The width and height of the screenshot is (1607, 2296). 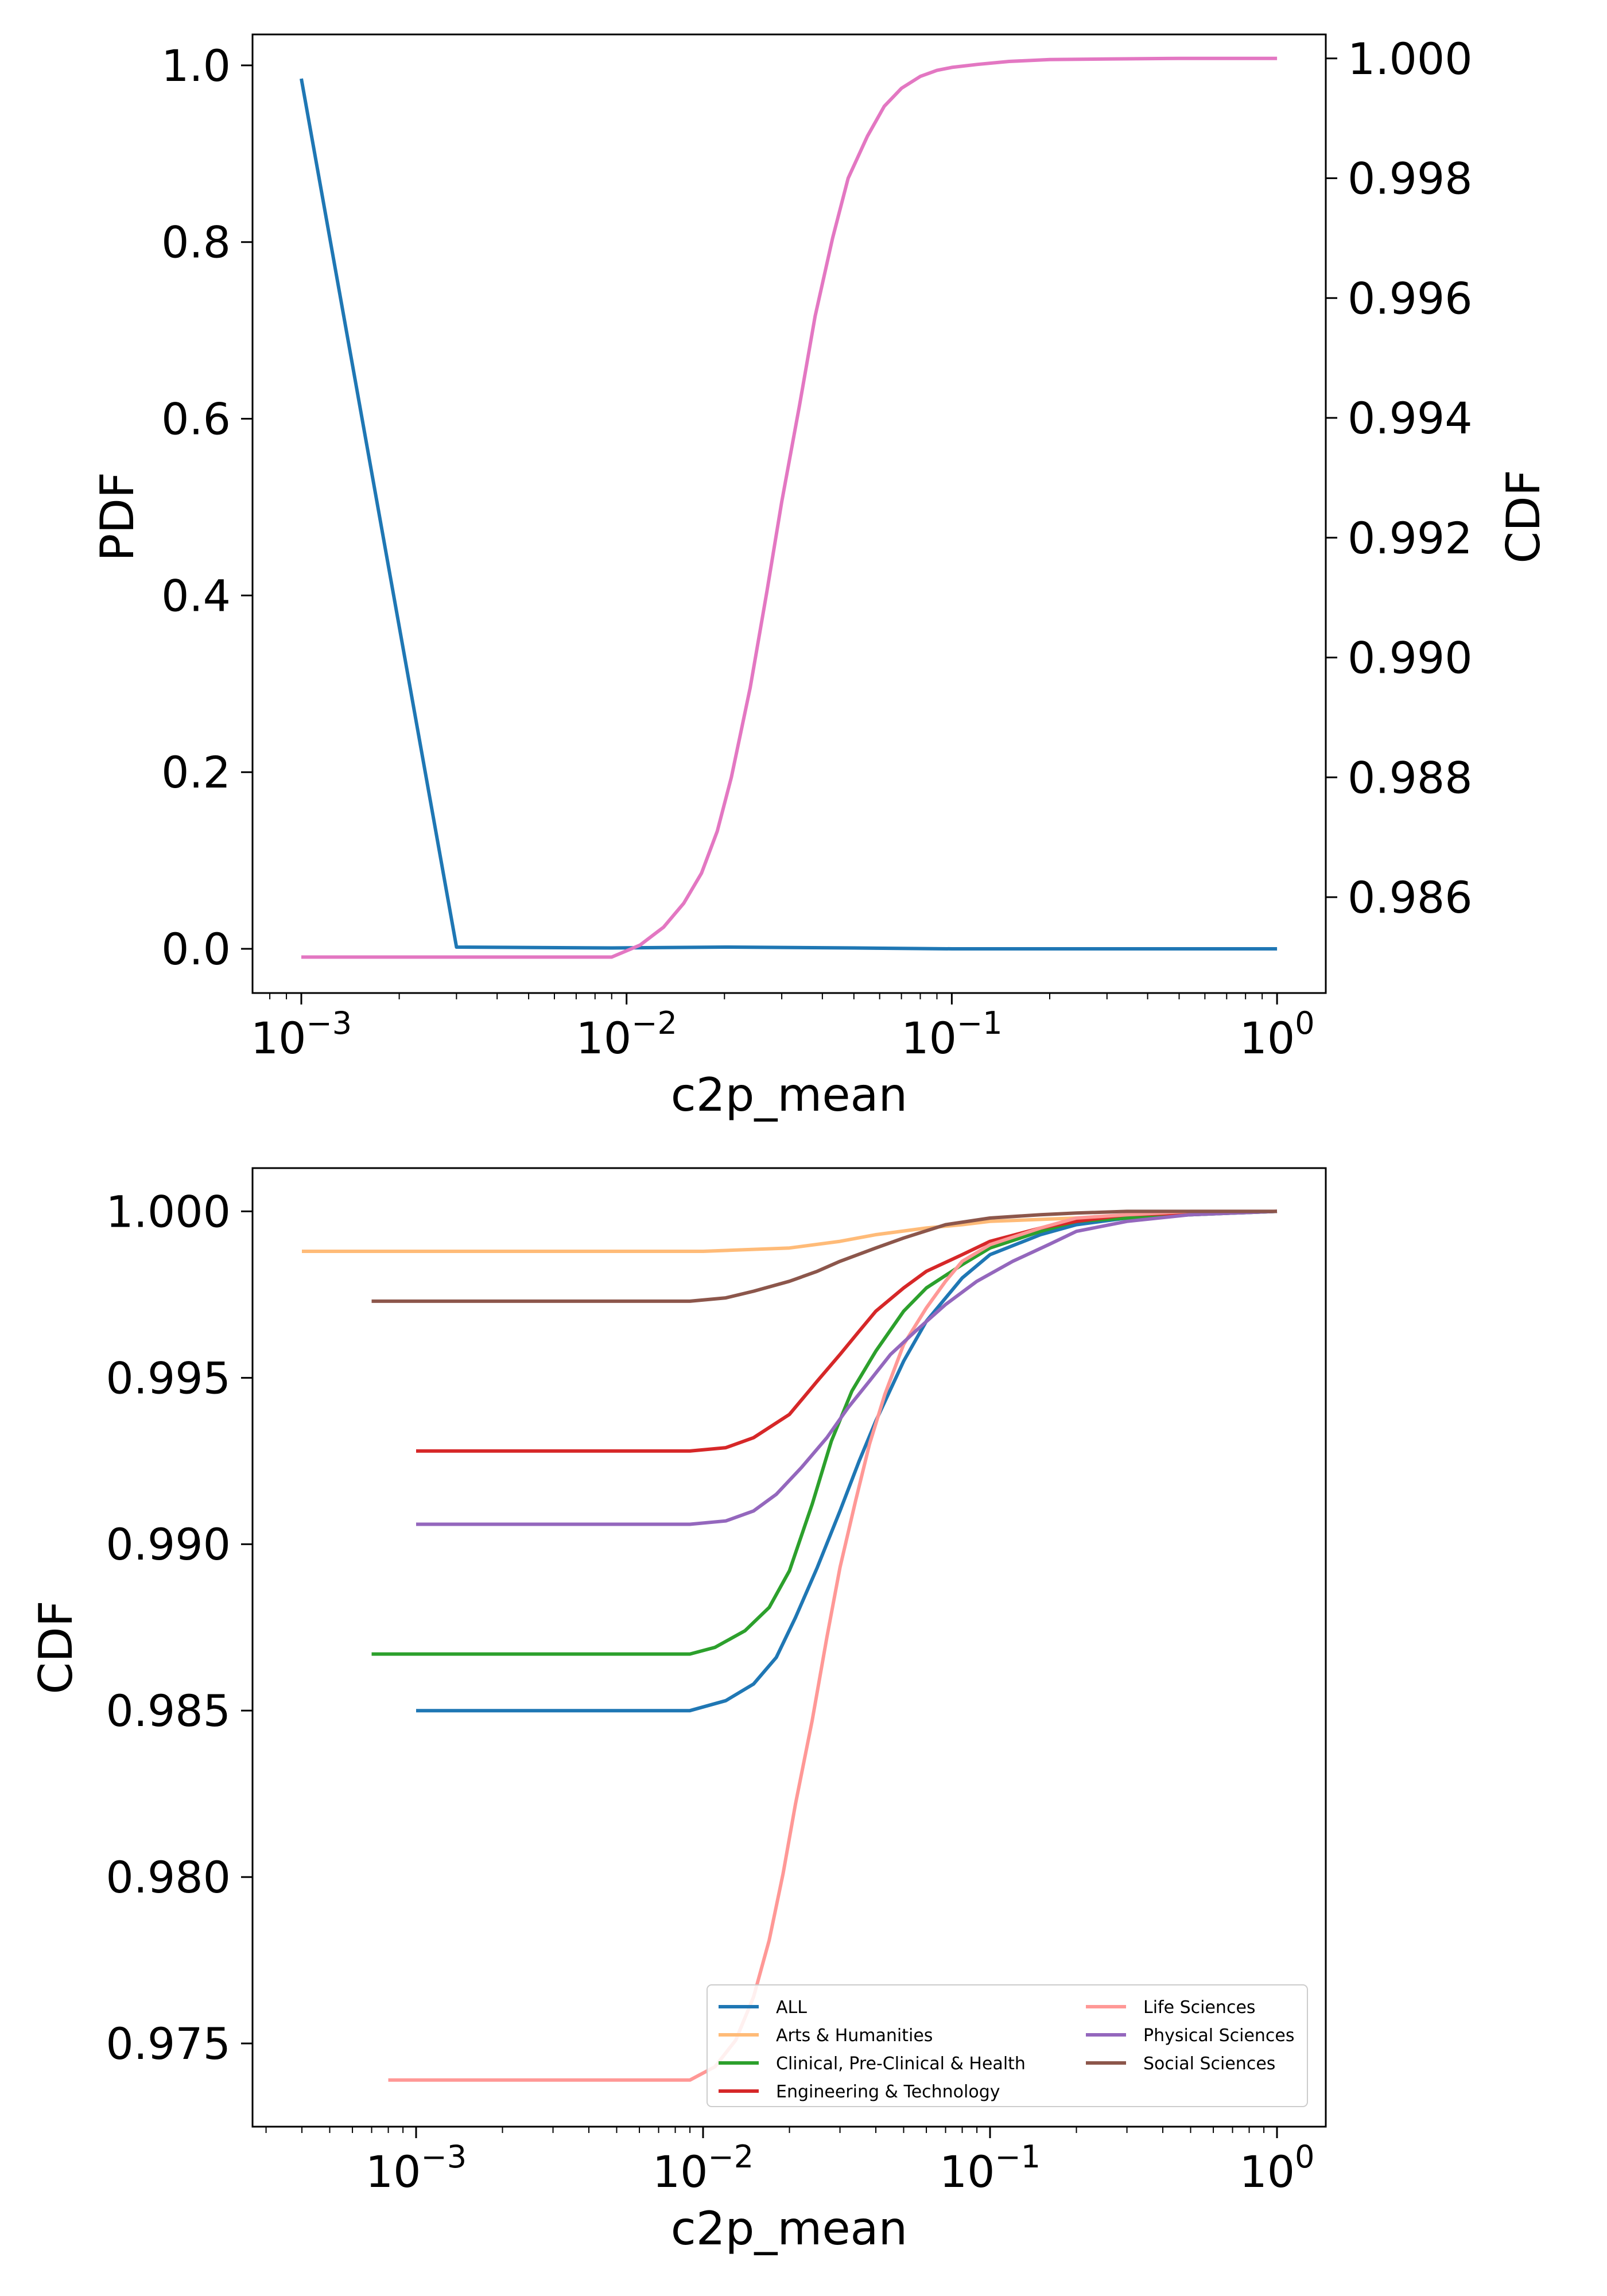 I want to click on y-tick-label: 0.975, so click(x=169, y=2043).